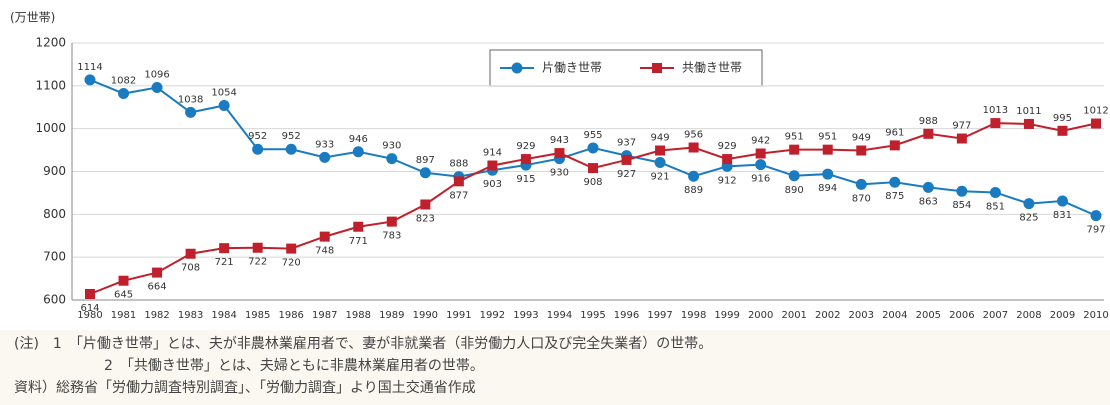 This screenshot has width=1110, height=405. I want to click on y-tick-label: 1200, so click(50, 43).